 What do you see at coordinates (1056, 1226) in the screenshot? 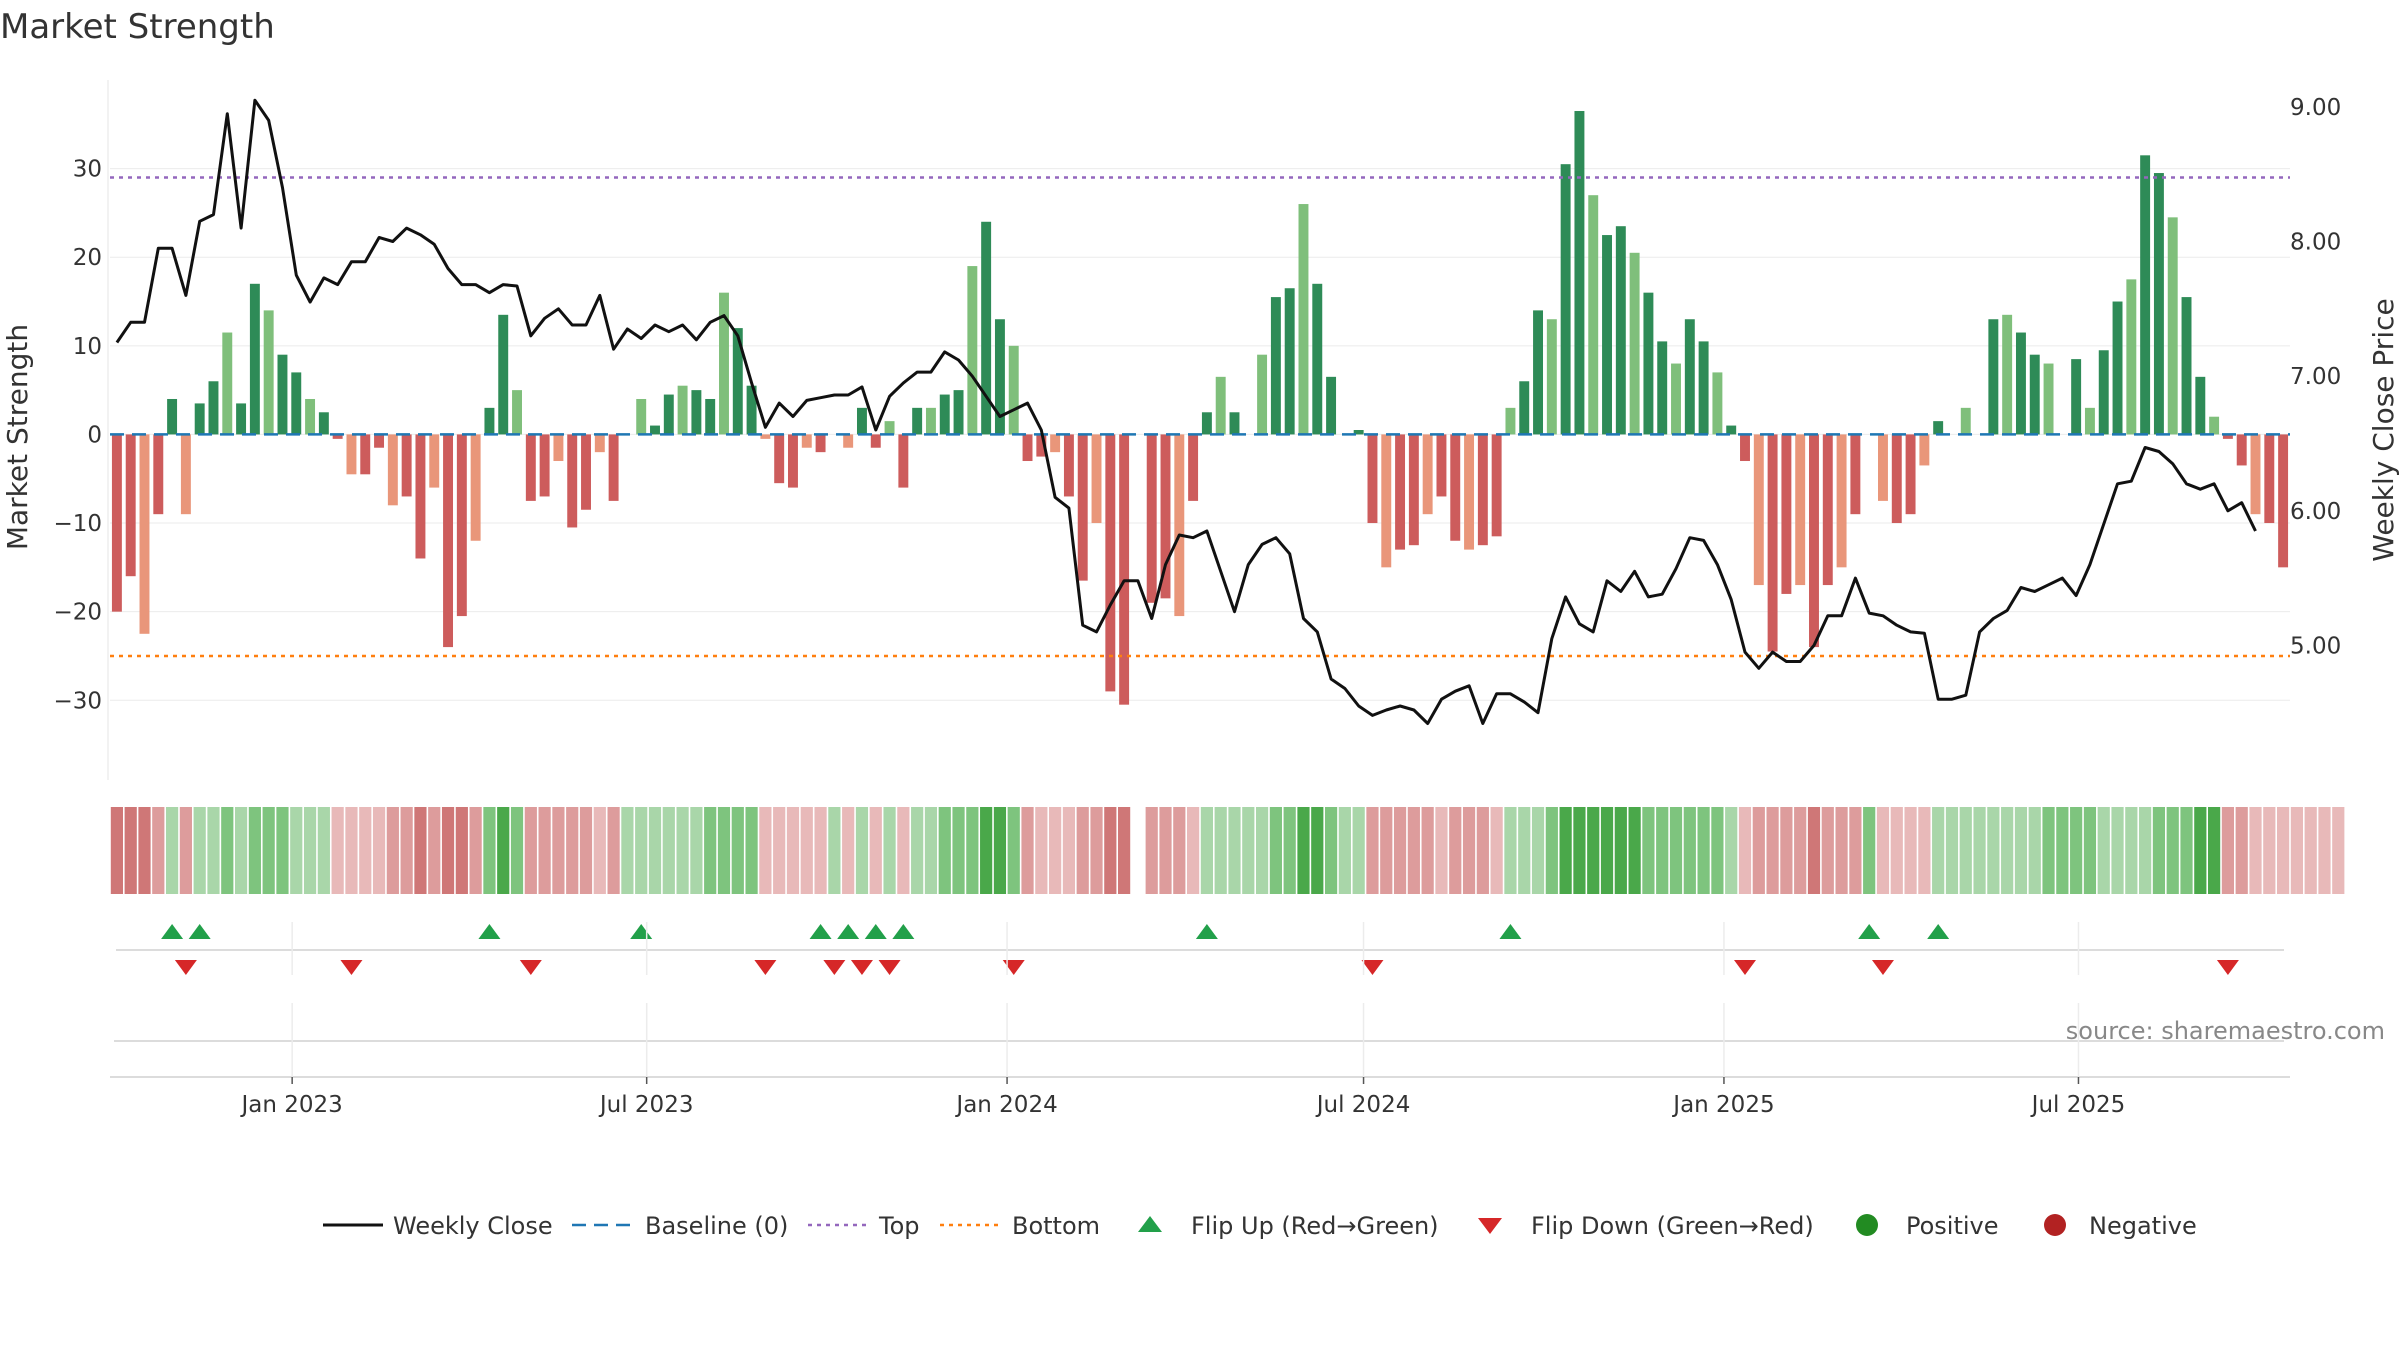
I see `legend-label: Bottom` at bounding box center [1056, 1226].